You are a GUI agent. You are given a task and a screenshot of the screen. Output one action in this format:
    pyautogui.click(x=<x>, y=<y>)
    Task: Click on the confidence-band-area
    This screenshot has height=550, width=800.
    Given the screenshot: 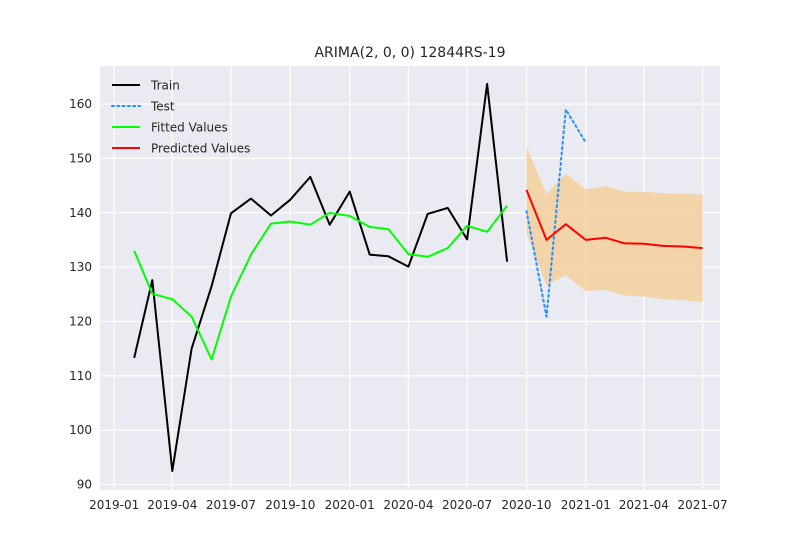 What is the action you would take?
    pyautogui.click(x=614, y=224)
    